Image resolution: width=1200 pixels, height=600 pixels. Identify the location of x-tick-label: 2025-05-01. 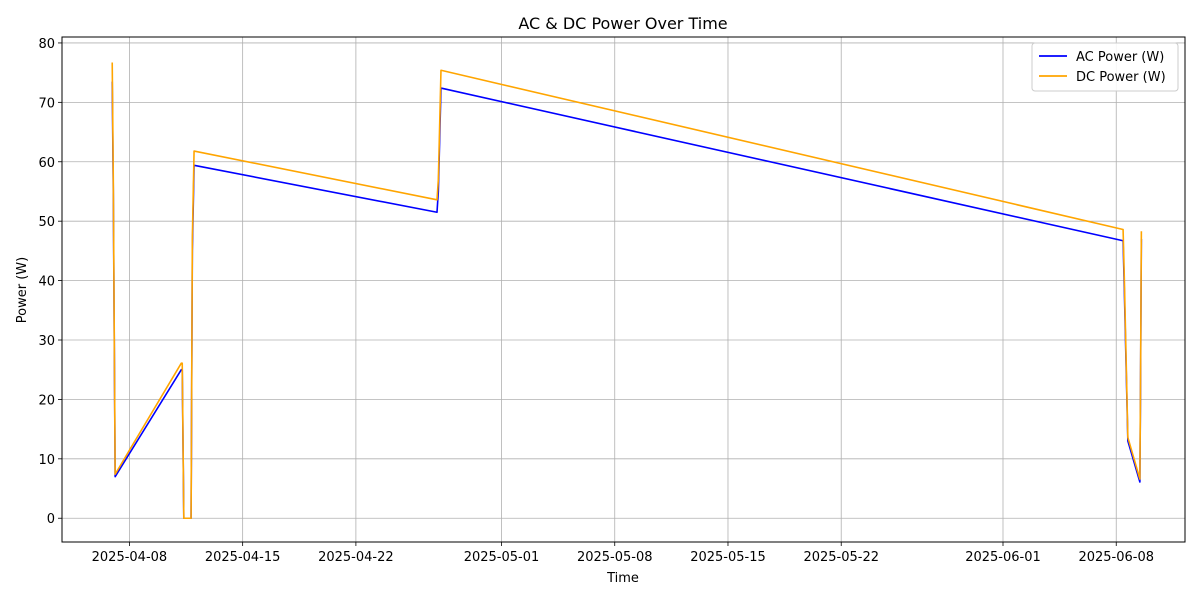
(502, 557).